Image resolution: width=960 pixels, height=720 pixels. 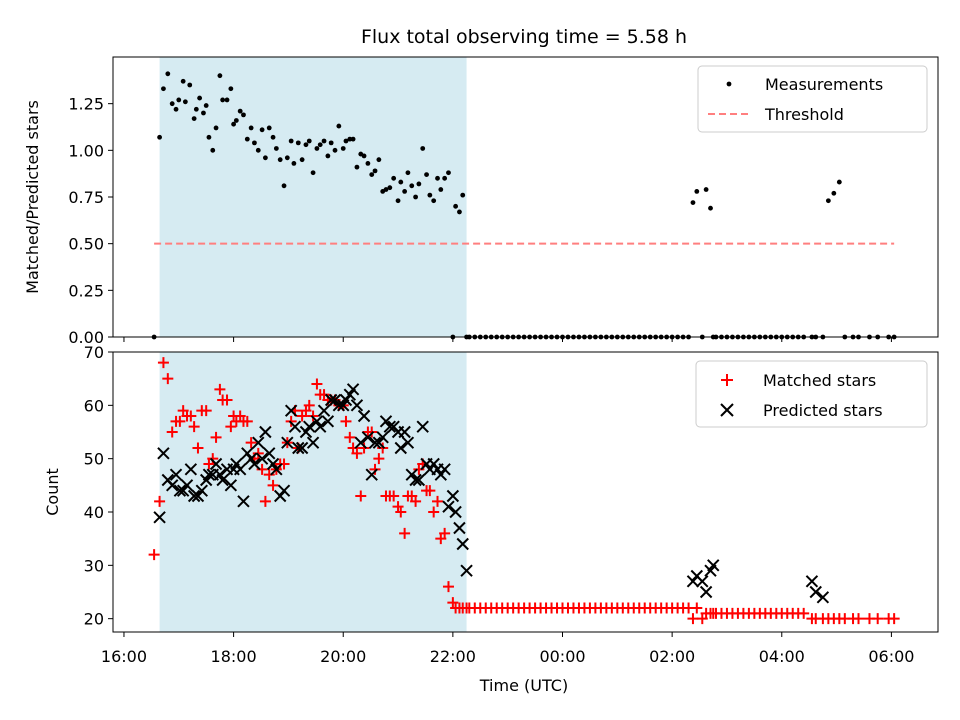 What do you see at coordinates (524, 37) in the screenshot?
I see `chart-title: Flux total observing time = 5.58 h` at bounding box center [524, 37].